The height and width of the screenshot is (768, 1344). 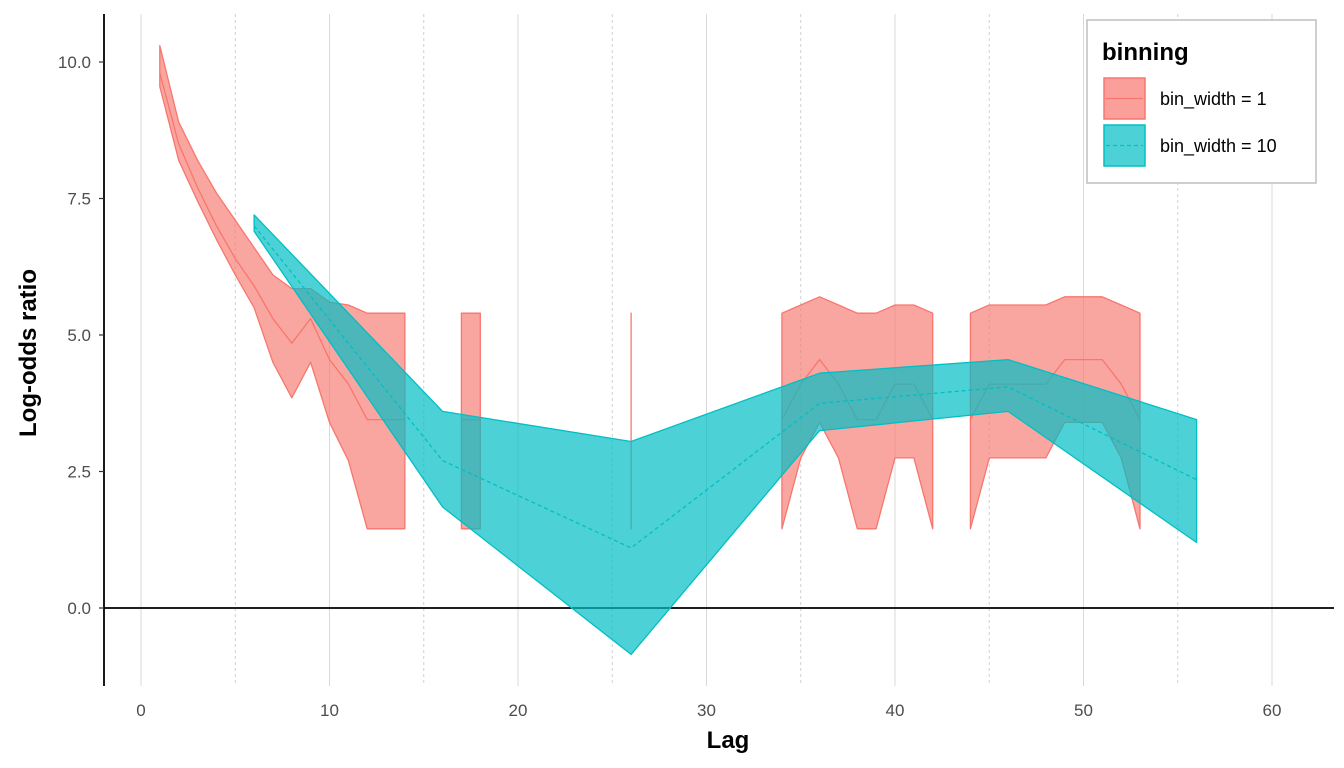 What do you see at coordinates (28, 353) in the screenshot?
I see `y-axis-title: Log-odds ratio` at bounding box center [28, 353].